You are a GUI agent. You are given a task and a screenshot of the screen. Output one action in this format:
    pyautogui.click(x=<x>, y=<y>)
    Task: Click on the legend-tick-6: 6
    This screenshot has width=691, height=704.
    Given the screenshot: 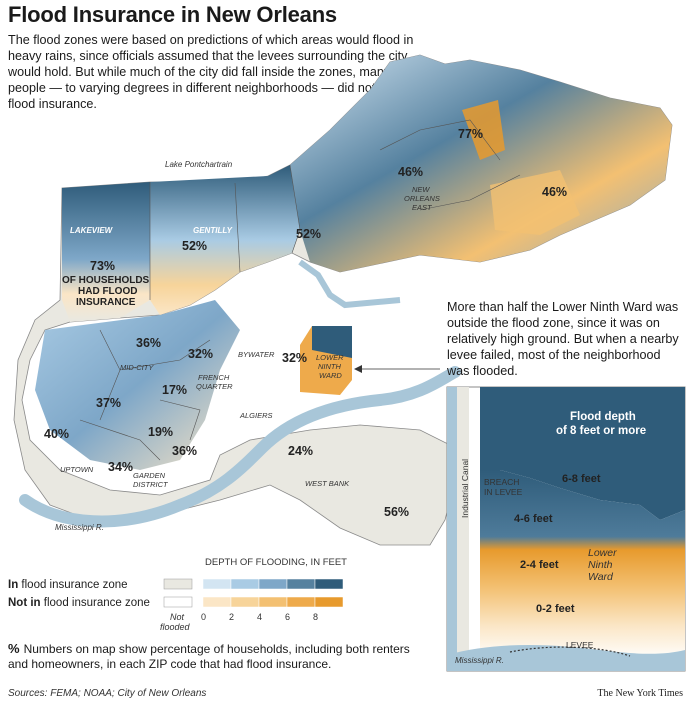 What is the action you would take?
    pyautogui.click(x=287, y=617)
    